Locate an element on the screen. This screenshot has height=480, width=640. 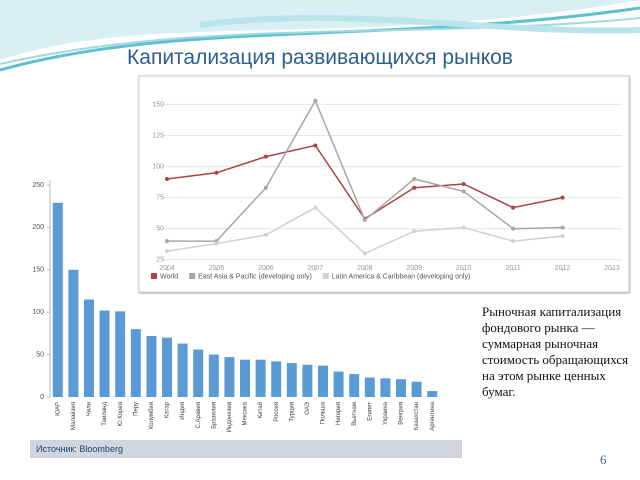
x-tick-label: Россия is located at coordinates (277, 412).